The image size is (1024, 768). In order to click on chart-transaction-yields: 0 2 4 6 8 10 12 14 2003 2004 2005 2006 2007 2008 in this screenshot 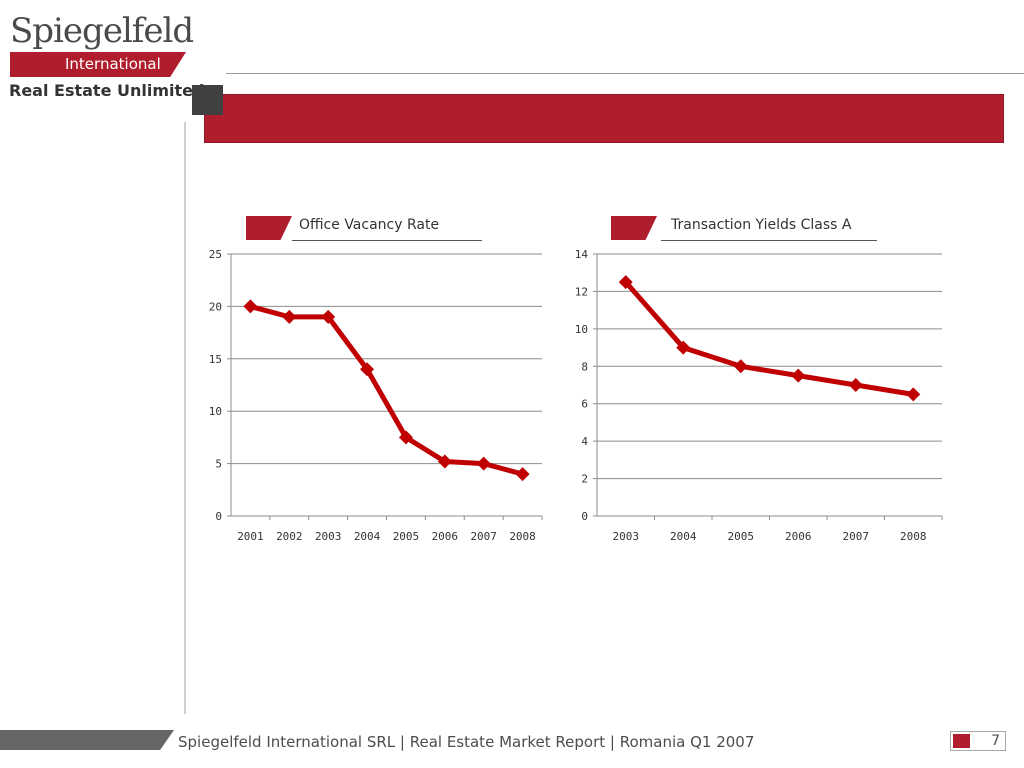, I will do `click(759, 395)`.